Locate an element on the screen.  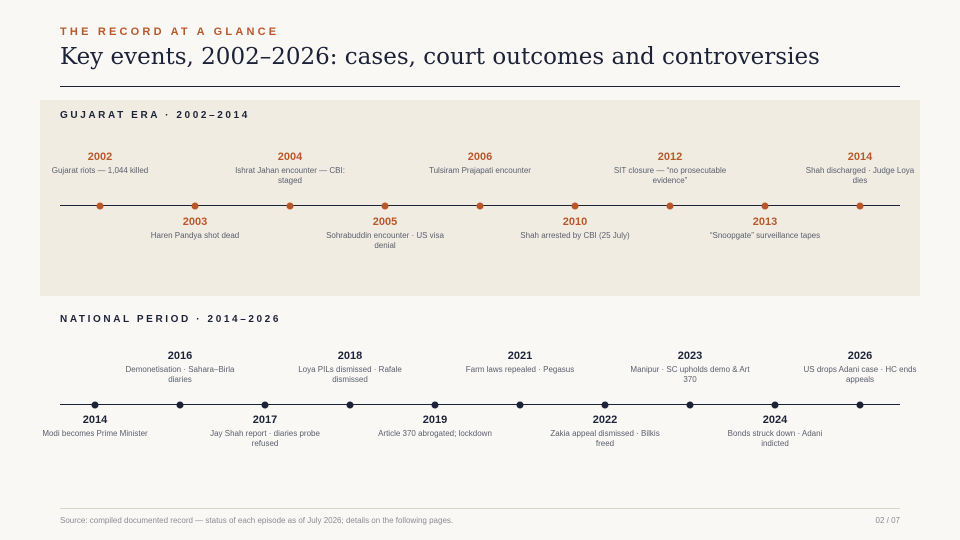
event-year: 2005 is located at coordinates (385, 222).